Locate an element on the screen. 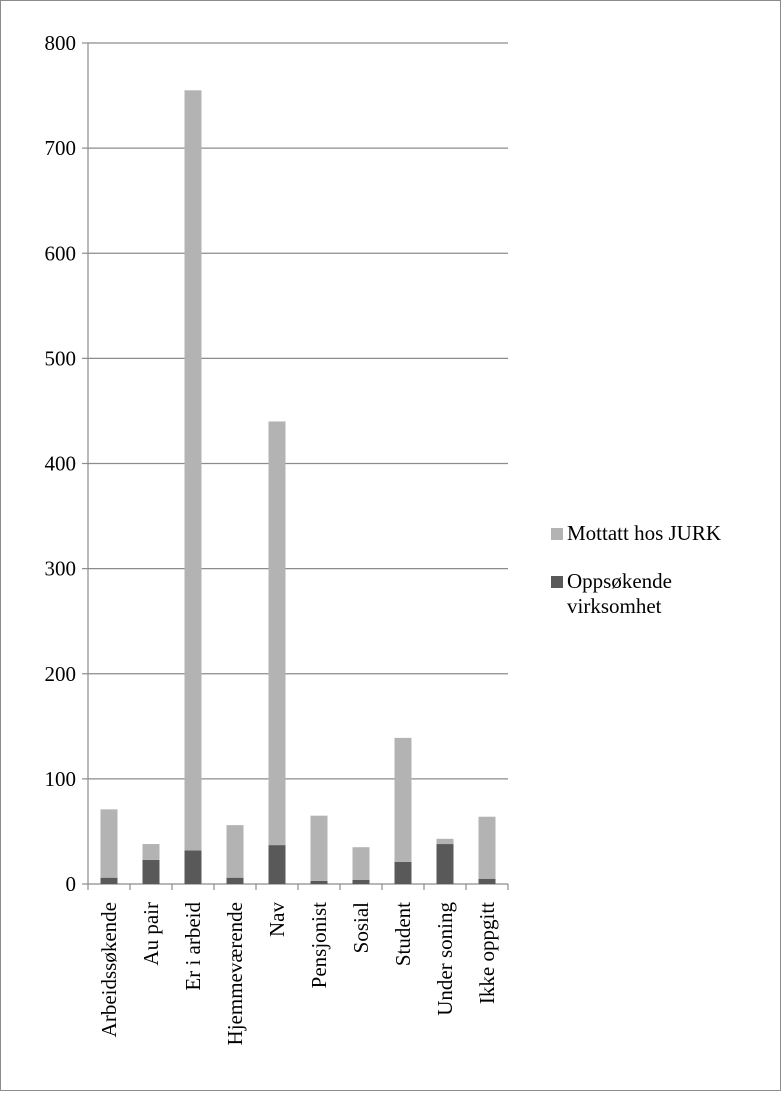 This screenshot has width=781, height=1095. y-tick-label: 200 is located at coordinates (61, 674).